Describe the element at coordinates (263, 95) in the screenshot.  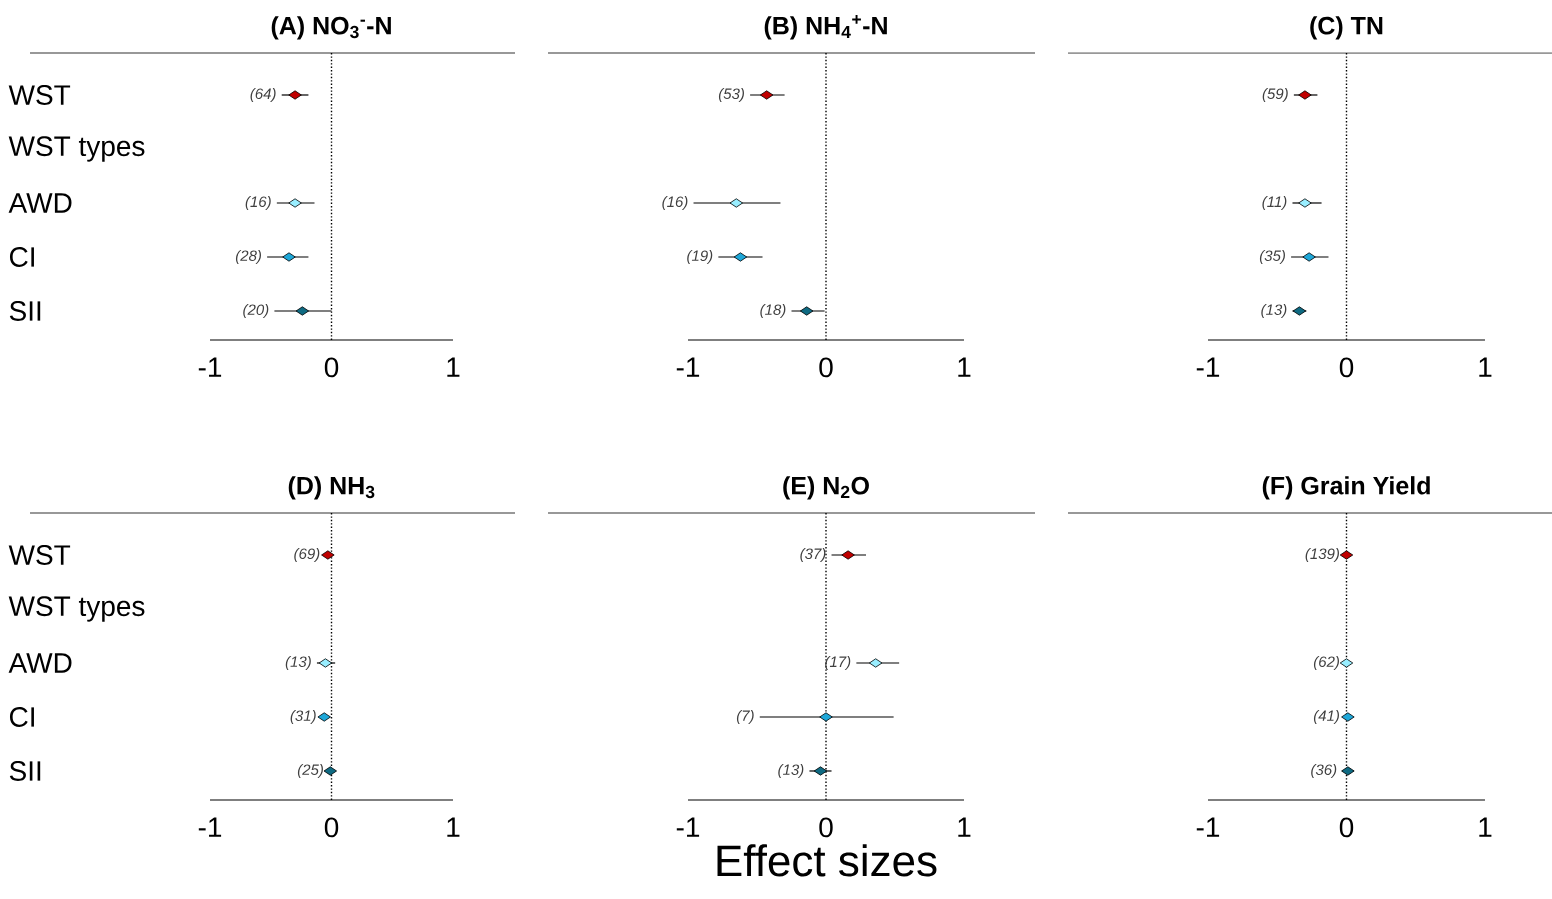
I see `annotation: (64)` at that location.